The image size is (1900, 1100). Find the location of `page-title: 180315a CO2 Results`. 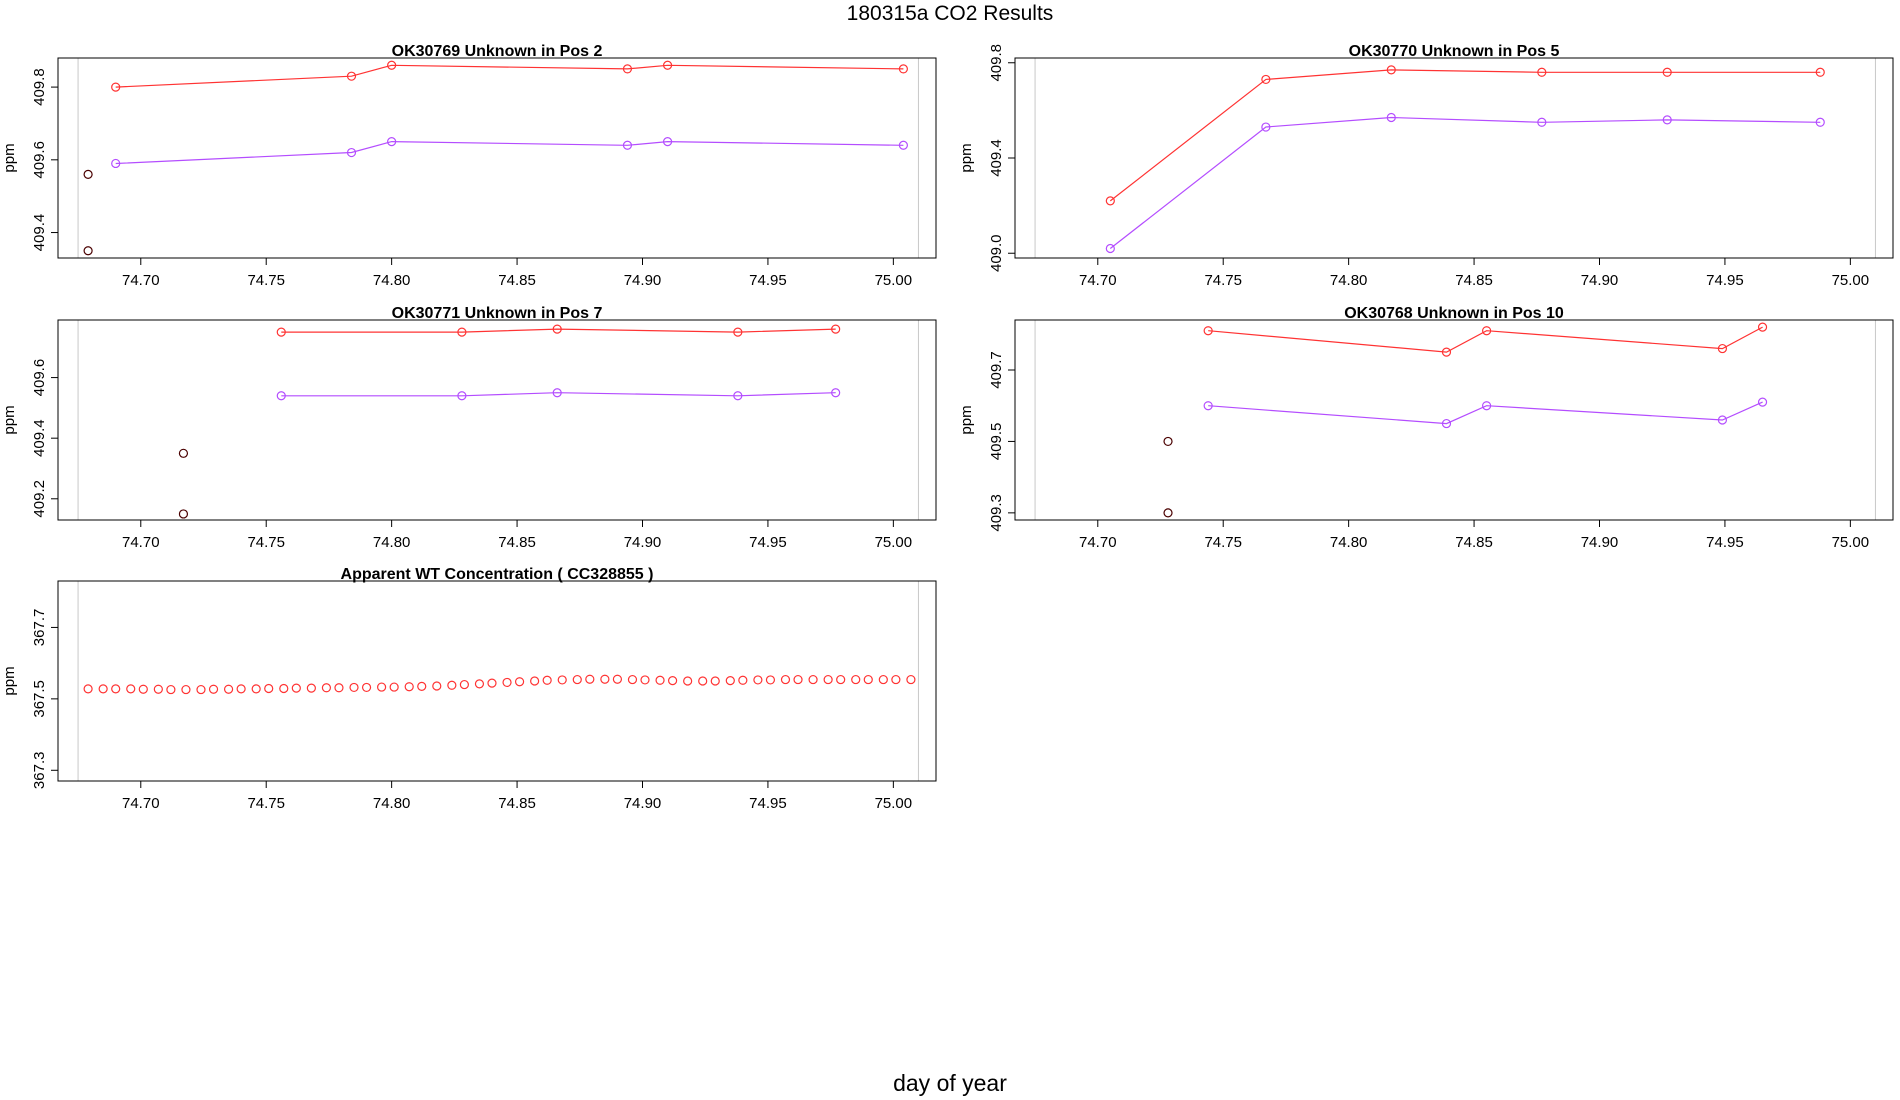

page-title: 180315a CO2 Results is located at coordinates (950, 13).